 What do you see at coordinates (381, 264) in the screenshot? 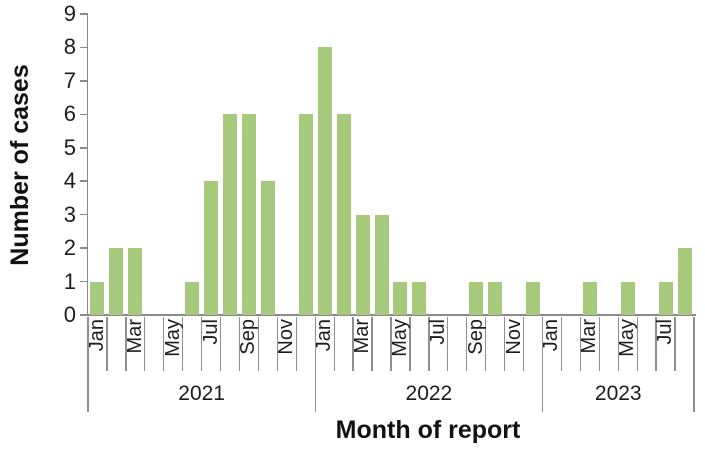
I see `bar-apr-2022` at bounding box center [381, 264].